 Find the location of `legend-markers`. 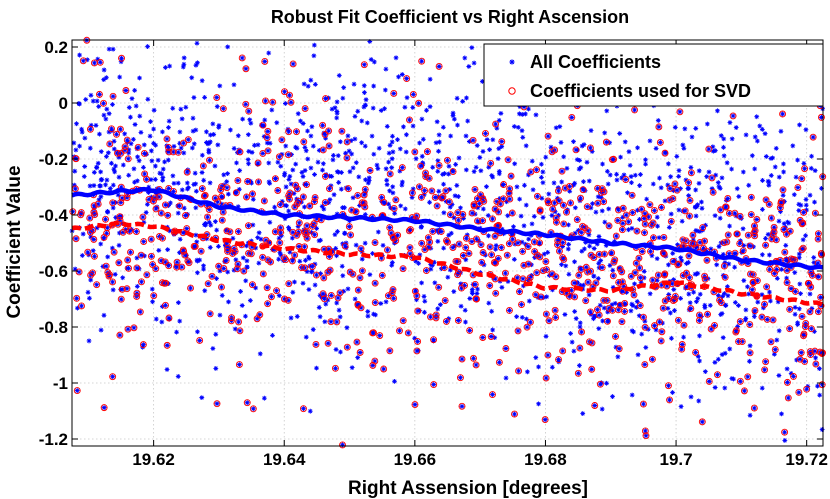

legend-markers is located at coordinates (512, 77).